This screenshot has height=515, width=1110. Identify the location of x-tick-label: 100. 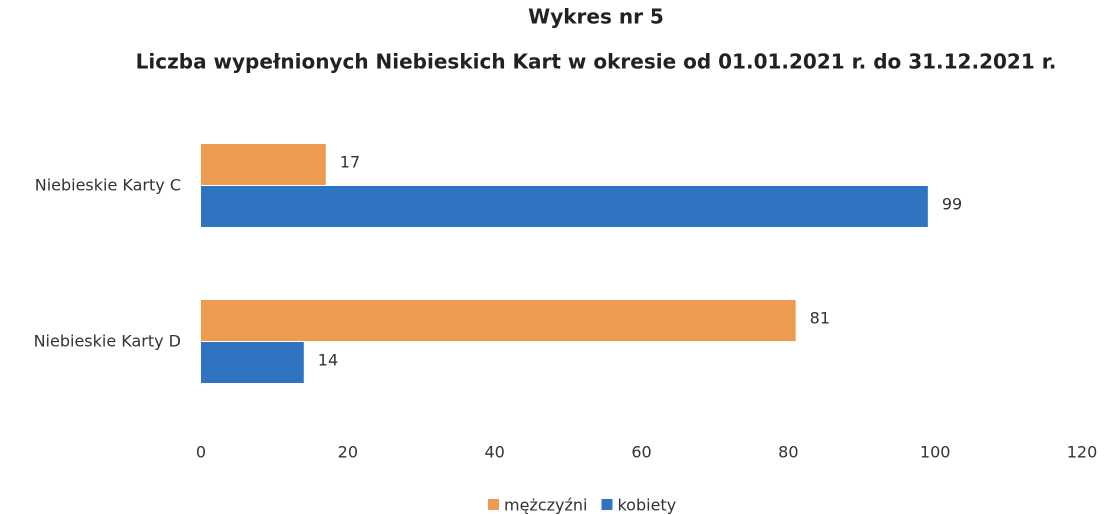
(935, 452).